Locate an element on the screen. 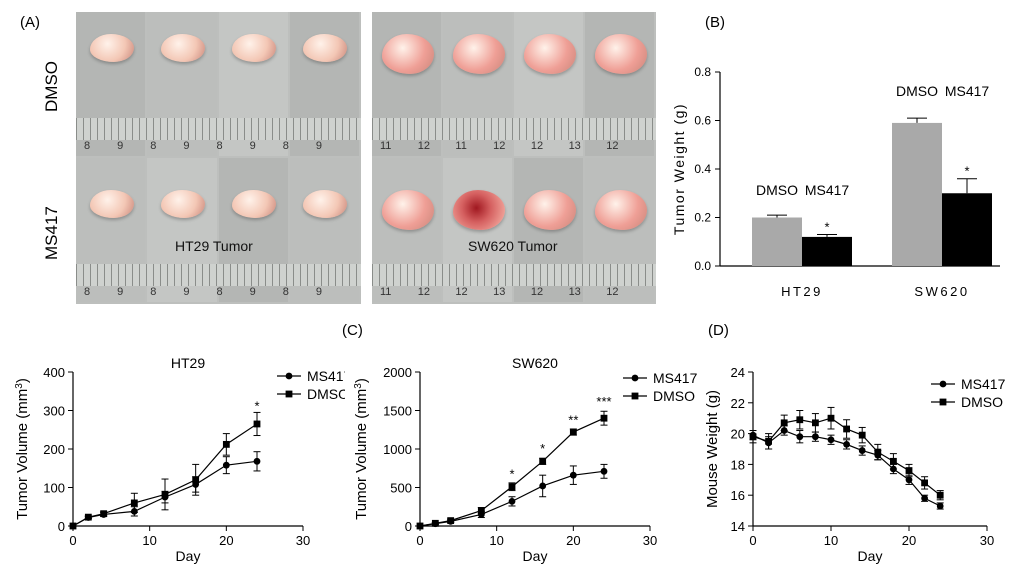 This screenshot has width=1024, height=571. y-tick-label: 1500 is located at coordinates (397, 411).